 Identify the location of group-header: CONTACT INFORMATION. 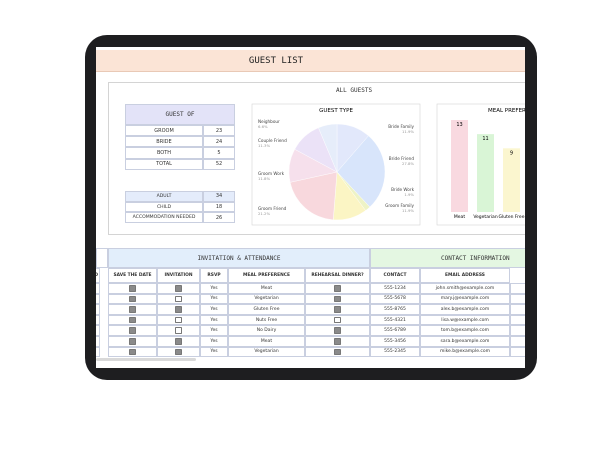
(447, 258).